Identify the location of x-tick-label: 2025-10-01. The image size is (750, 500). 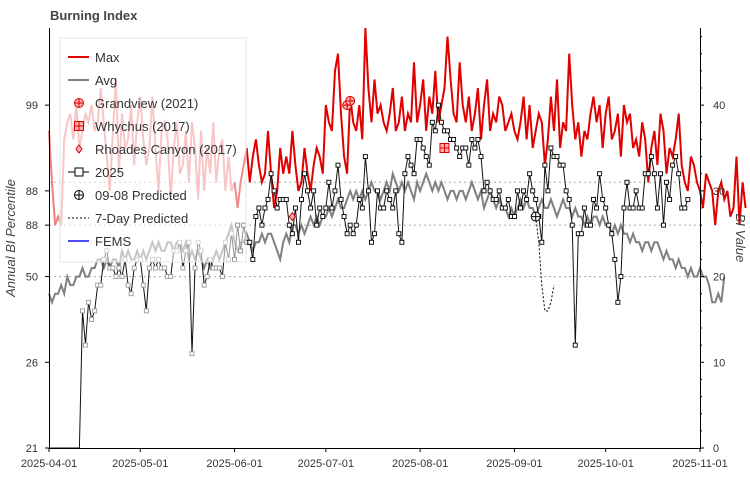
(606, 464).